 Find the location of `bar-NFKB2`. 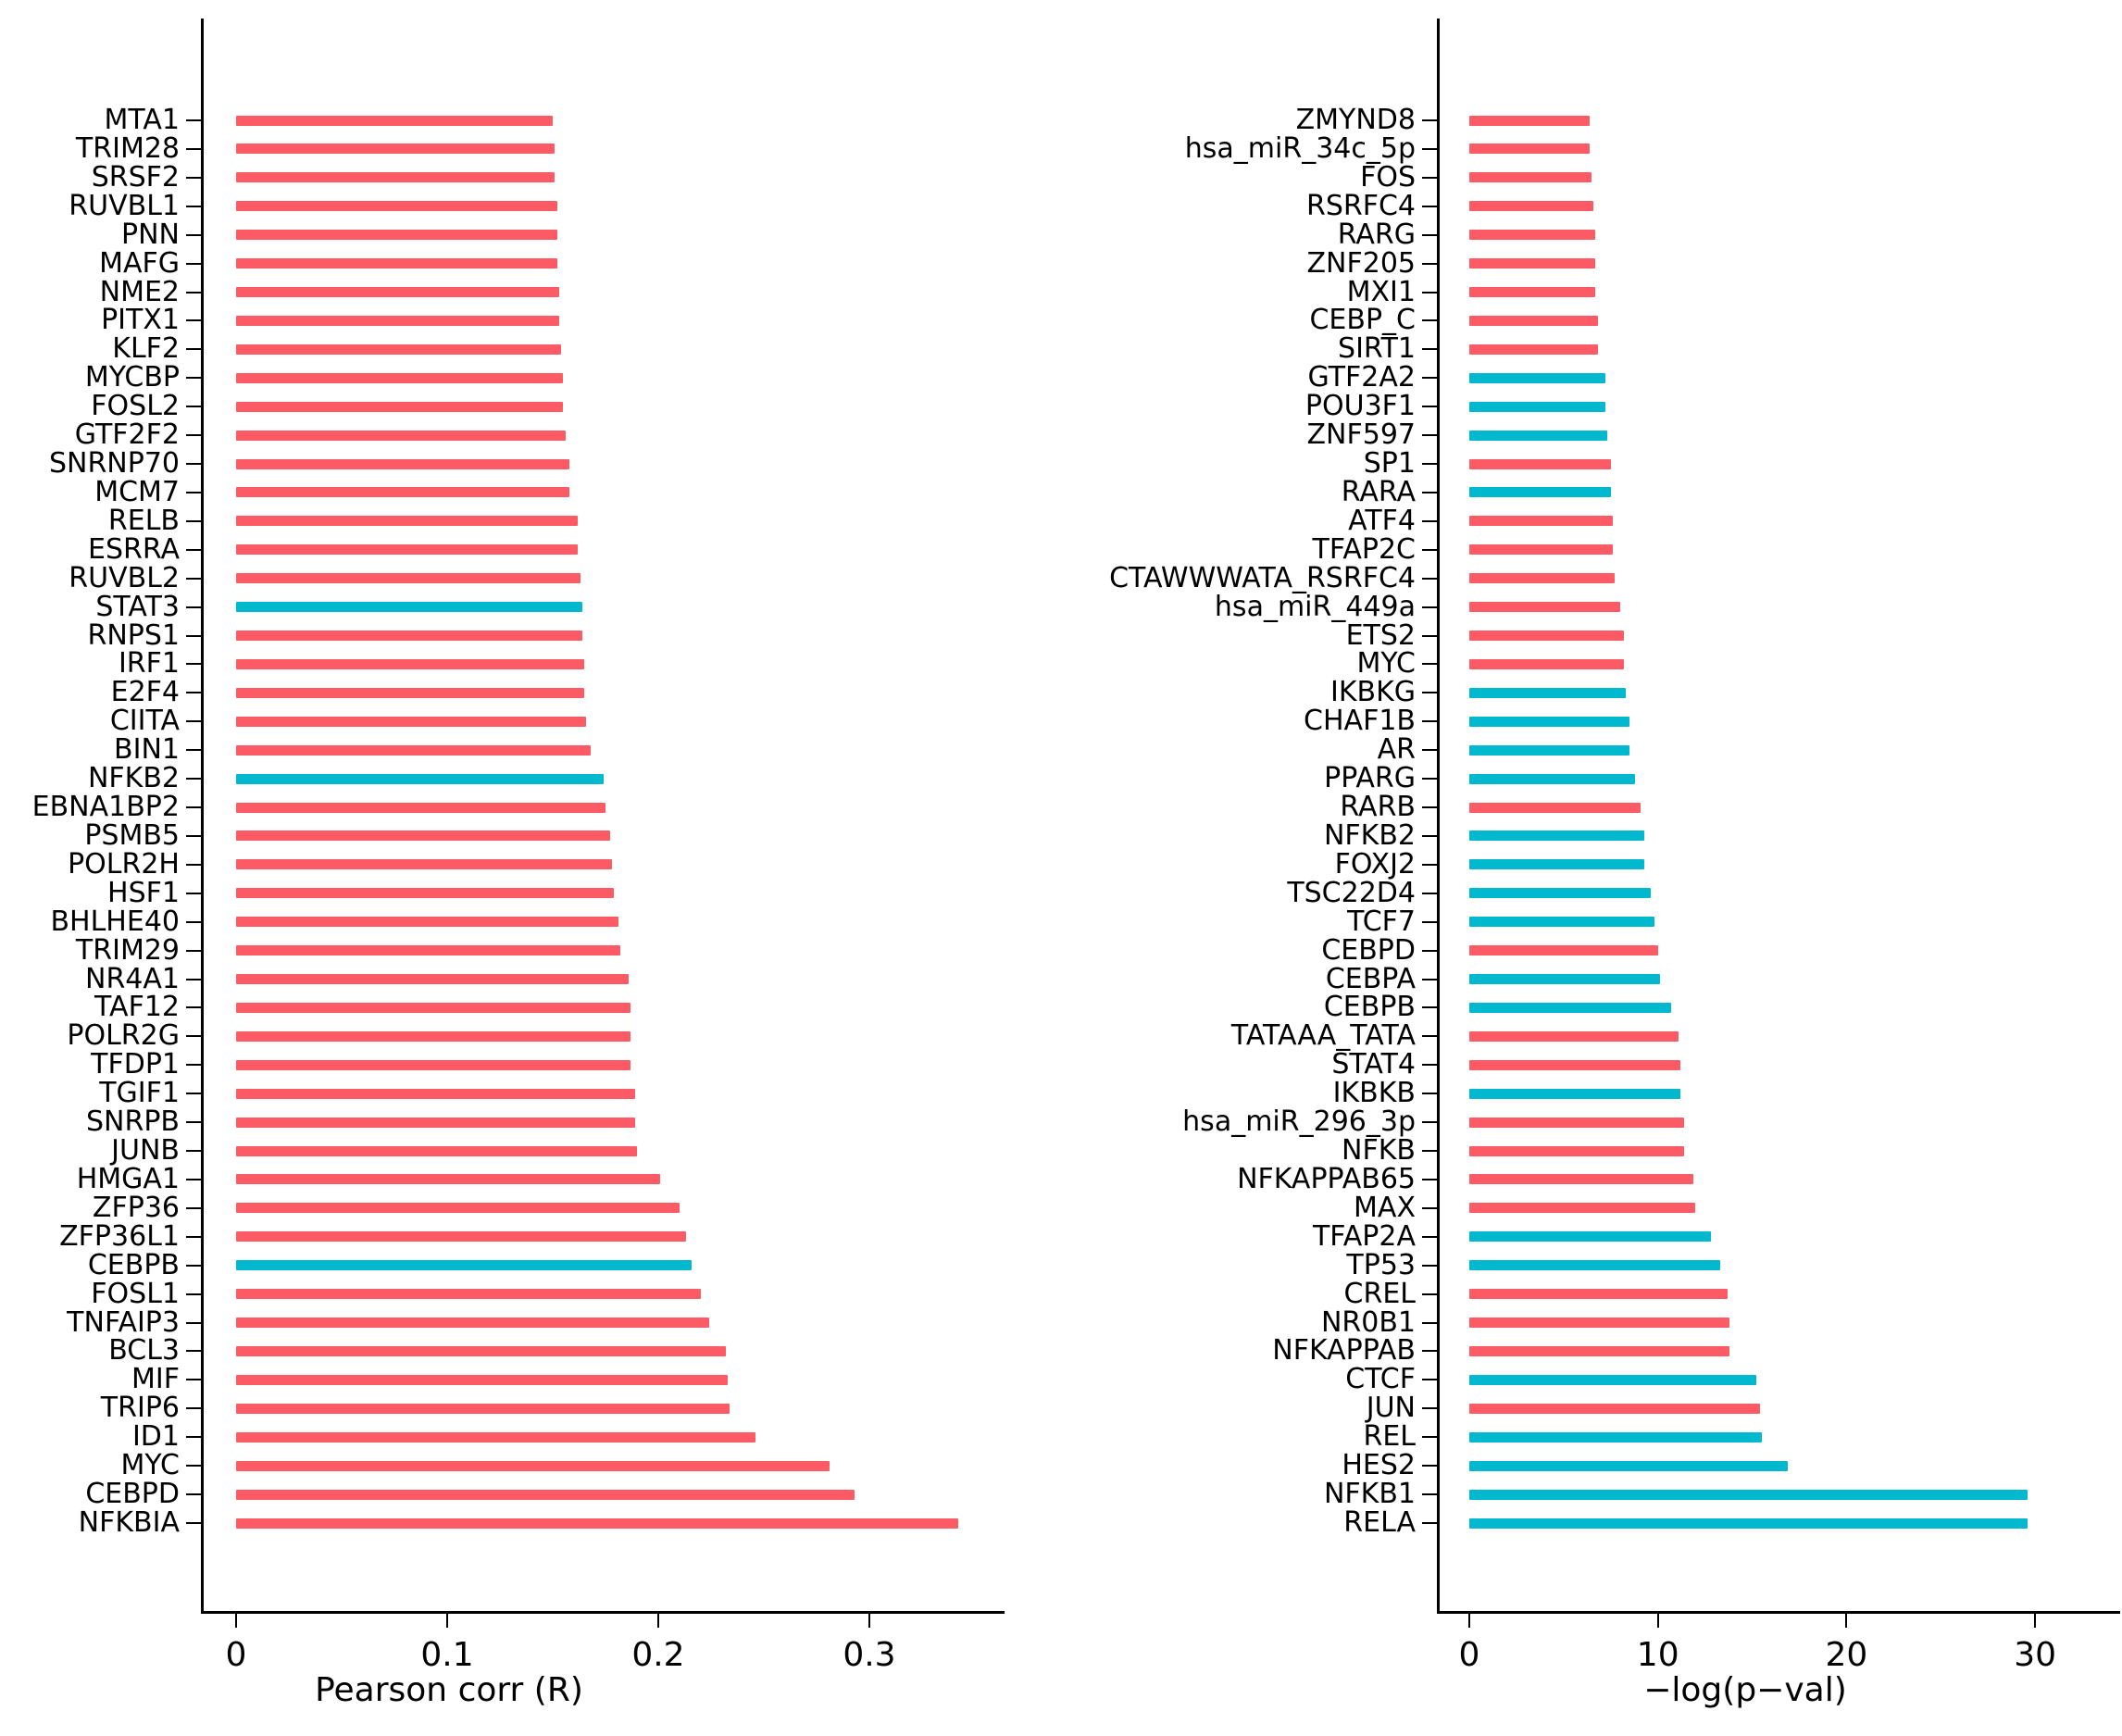

bar-NFKB2 is located at coordinates (419, 778).